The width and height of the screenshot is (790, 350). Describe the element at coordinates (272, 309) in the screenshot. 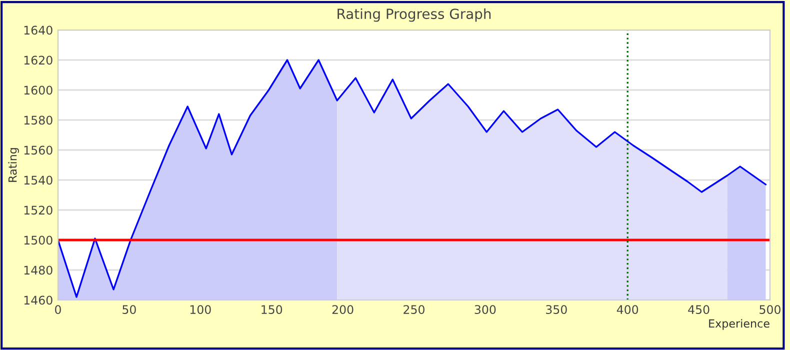

I see `x-tick-label: 150` at that location.